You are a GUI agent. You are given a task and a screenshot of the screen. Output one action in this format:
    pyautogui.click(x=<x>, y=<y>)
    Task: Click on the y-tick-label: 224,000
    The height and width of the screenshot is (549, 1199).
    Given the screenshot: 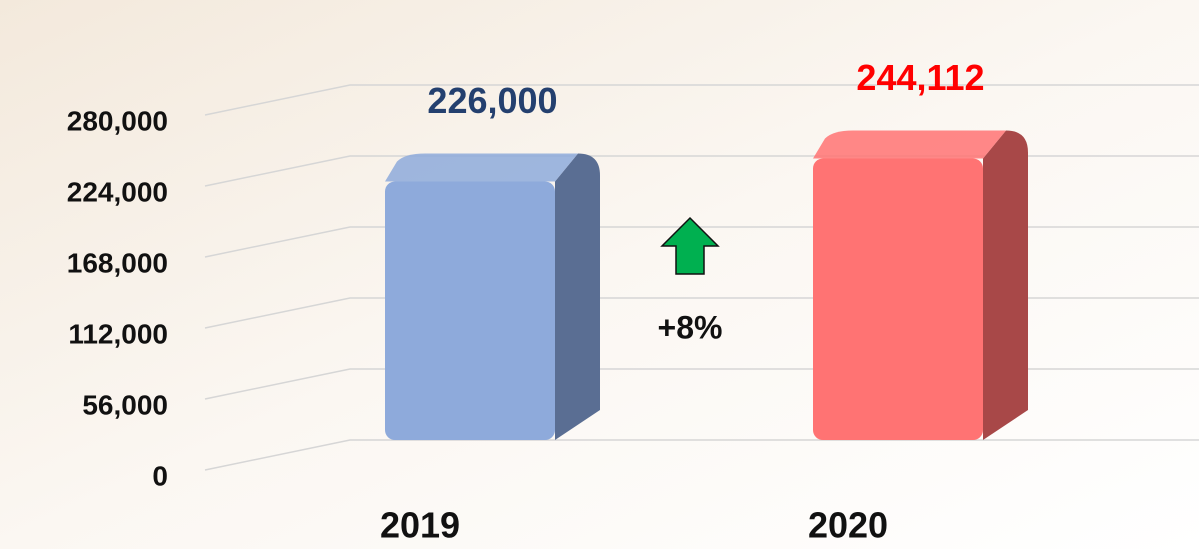 What is the action you would take?
    pyautogui.click(x=117, y=191)
    